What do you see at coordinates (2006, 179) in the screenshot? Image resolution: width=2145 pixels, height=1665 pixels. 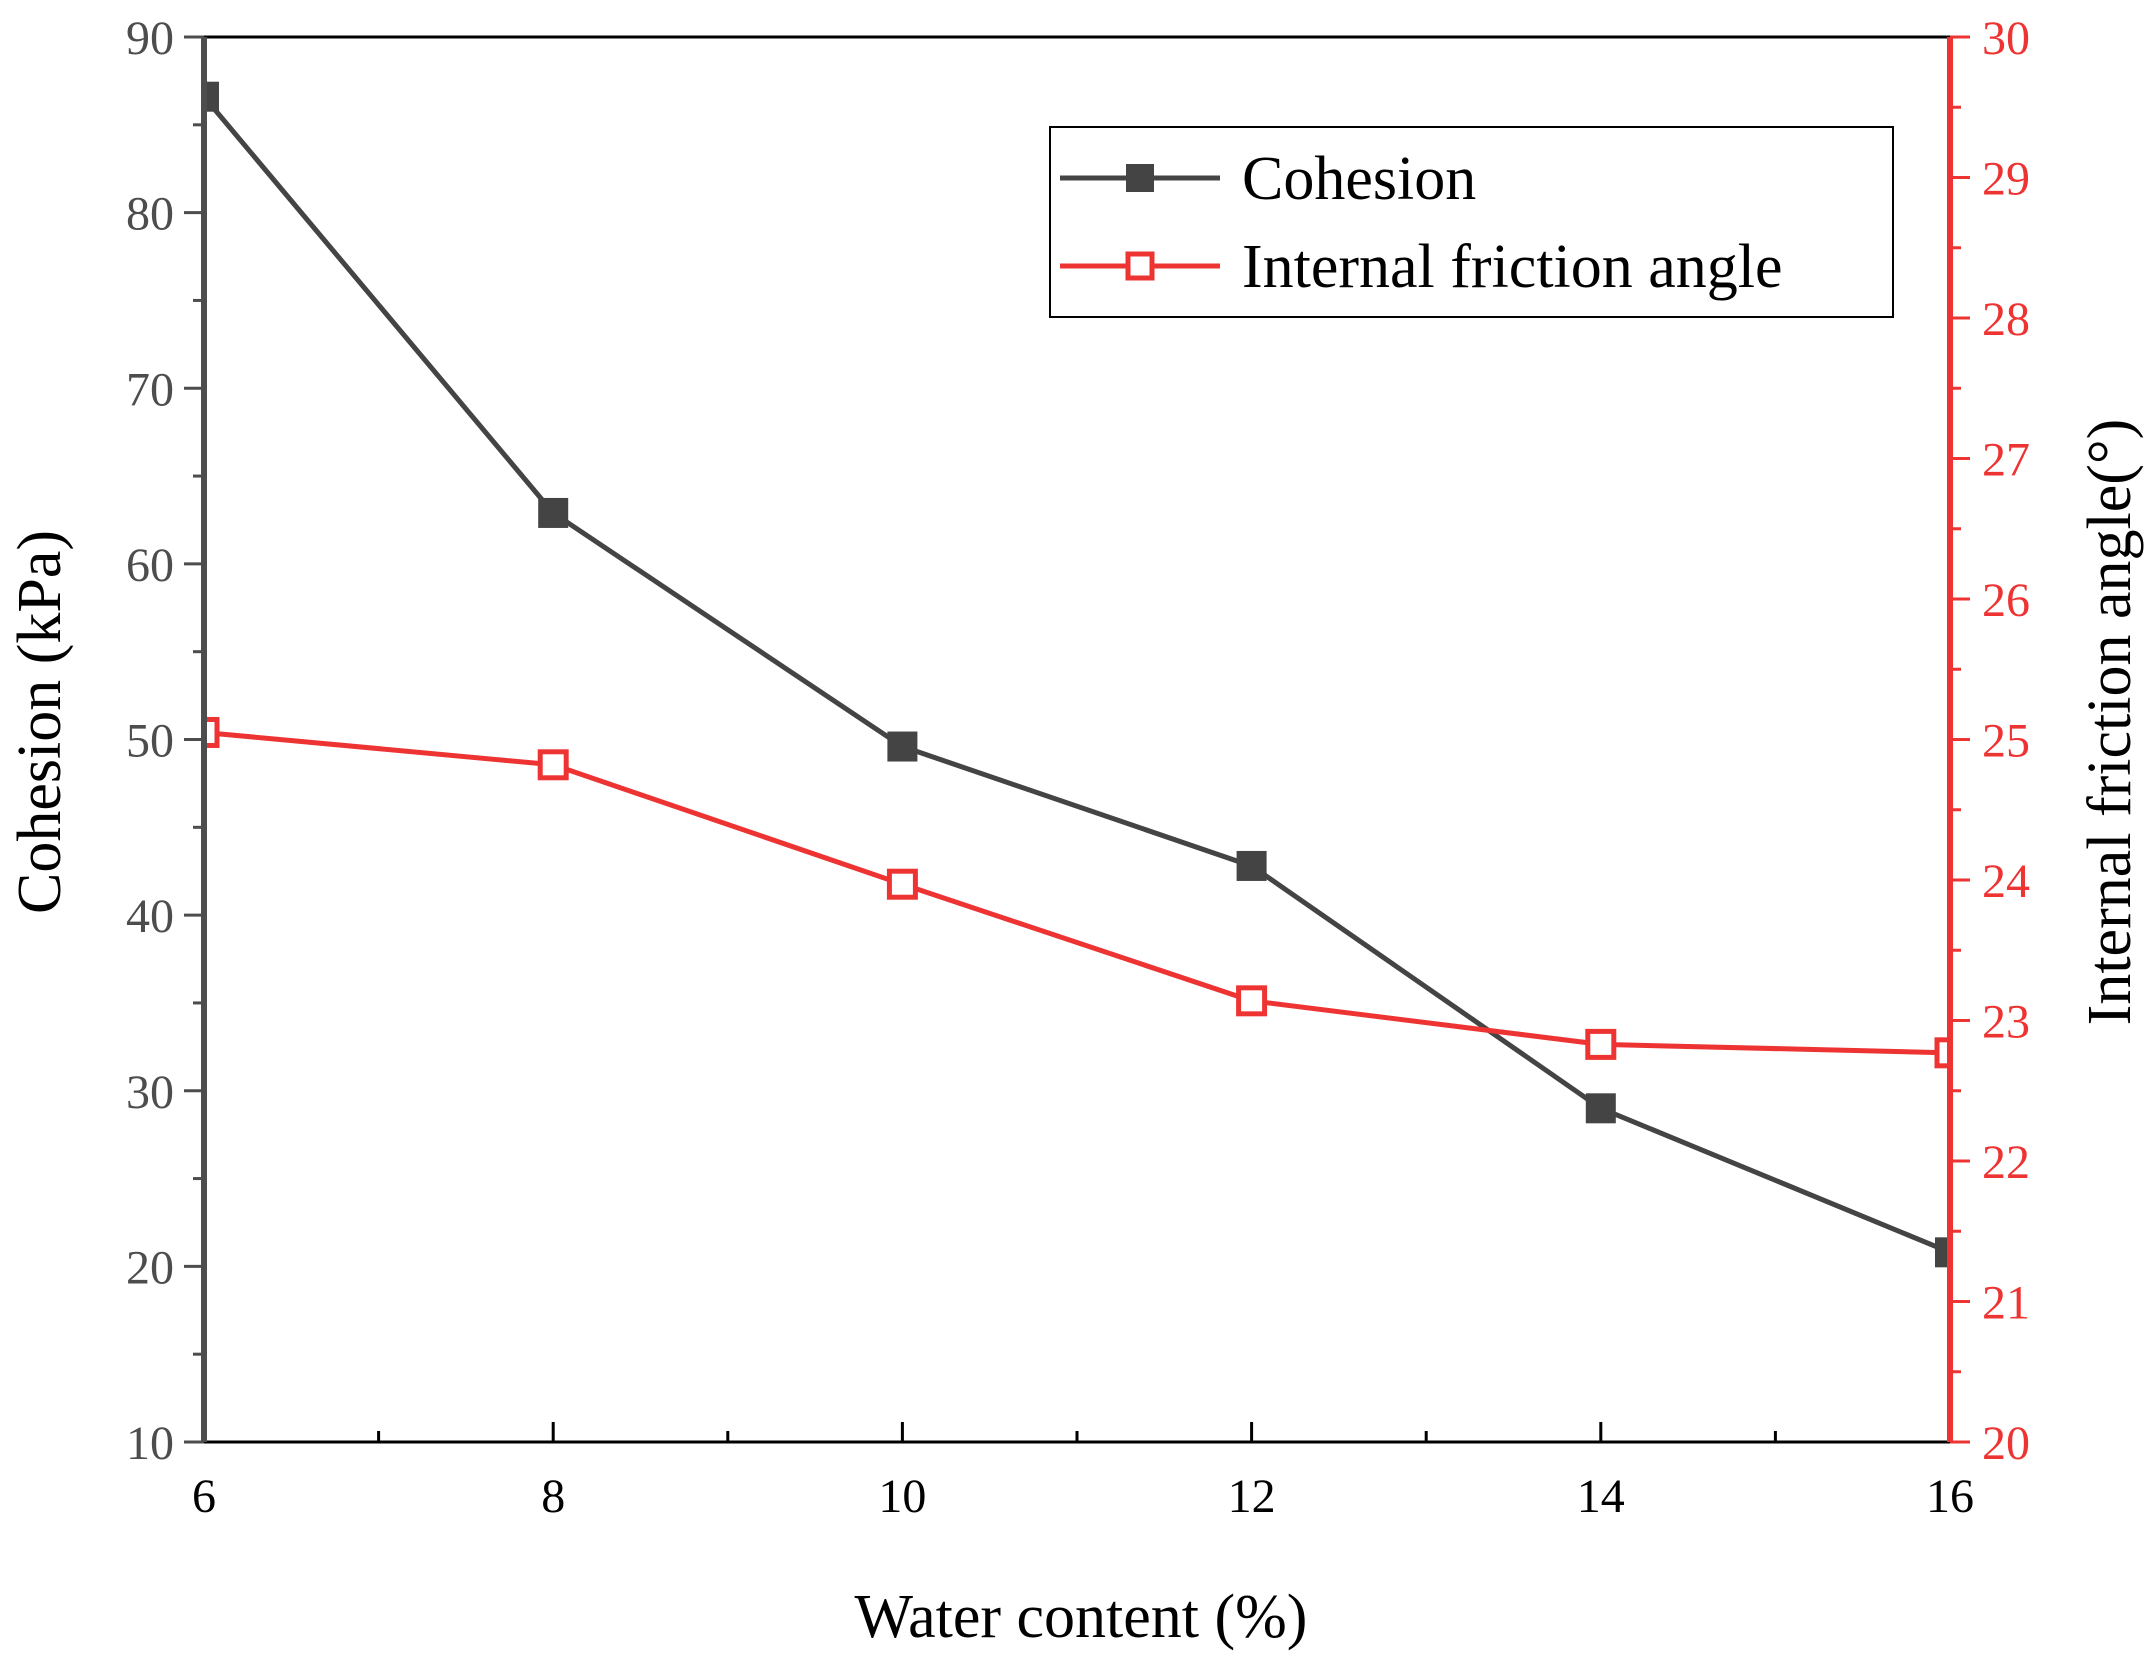 I see `y-right-tick-label: 29` at bounding box center [2006, 179].